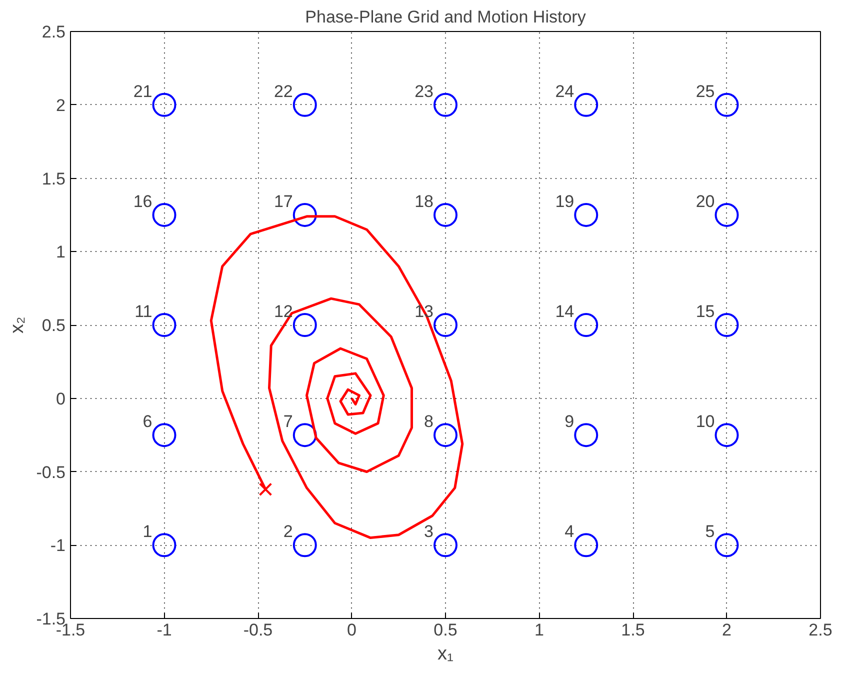 The image size is (853, 681). What do you see at coordinates (710, 532) in the screenshot?
I see `annotation: 5` at bounding box center [710, 532].